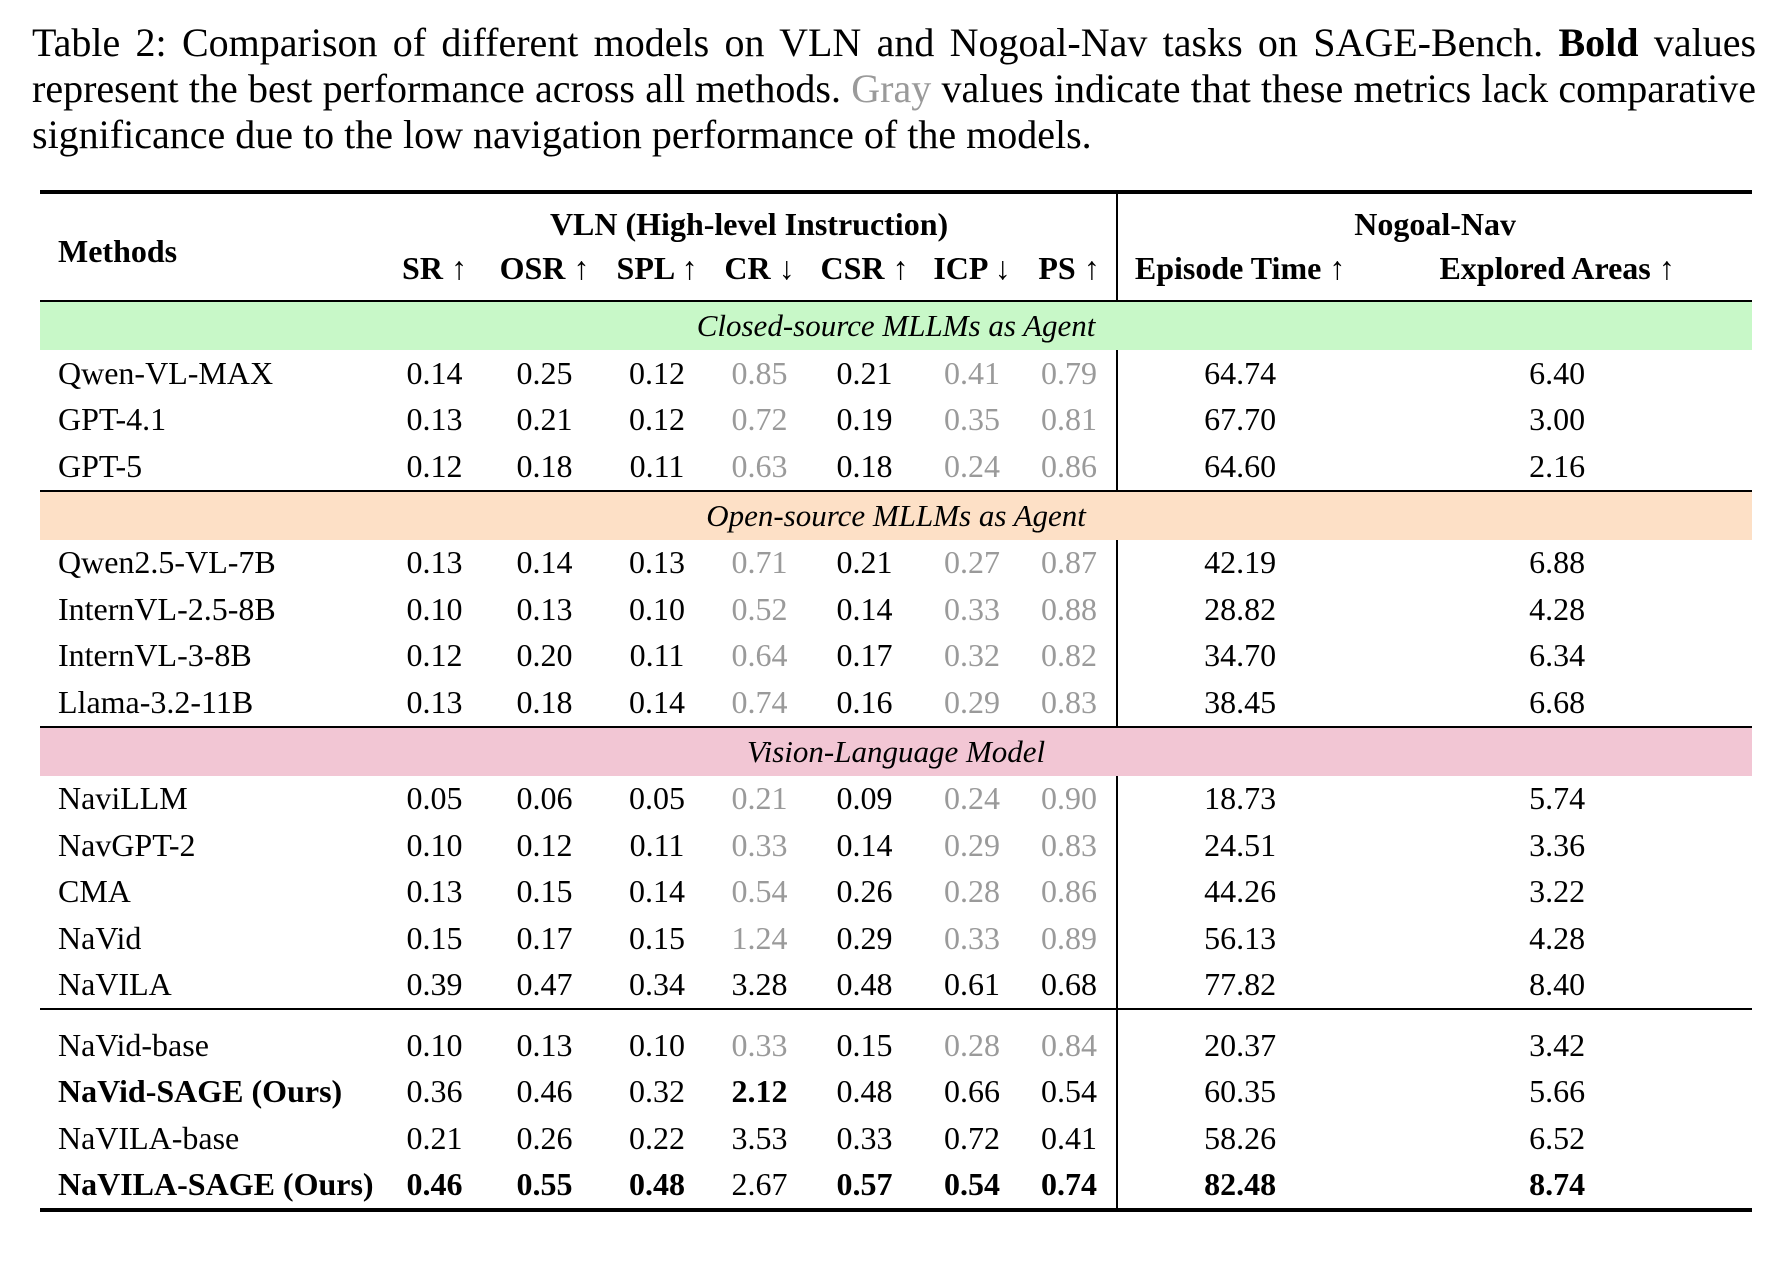 This screenshot has width=1788, height=1268. Describe the element at coordinates (864, 891) in the screenshot. I see `metric-cell: 0.26` at that location.